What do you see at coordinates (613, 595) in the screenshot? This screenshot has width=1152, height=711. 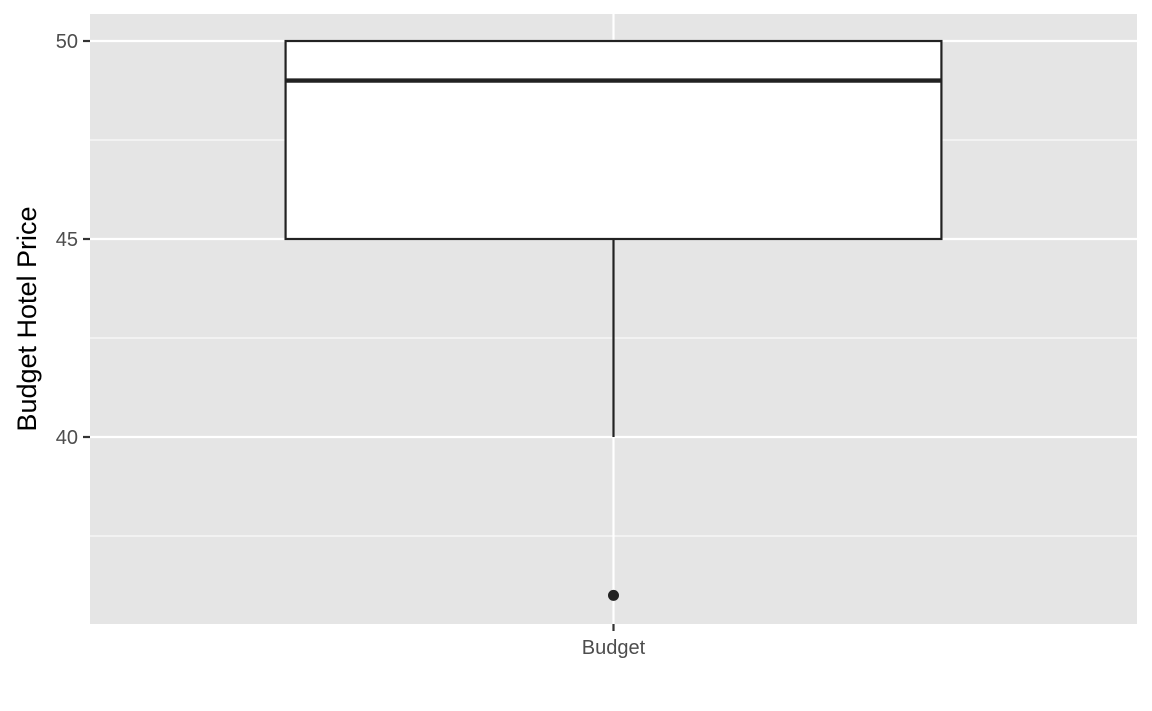 I see `outlier-point` at bounding box center [613, 595].